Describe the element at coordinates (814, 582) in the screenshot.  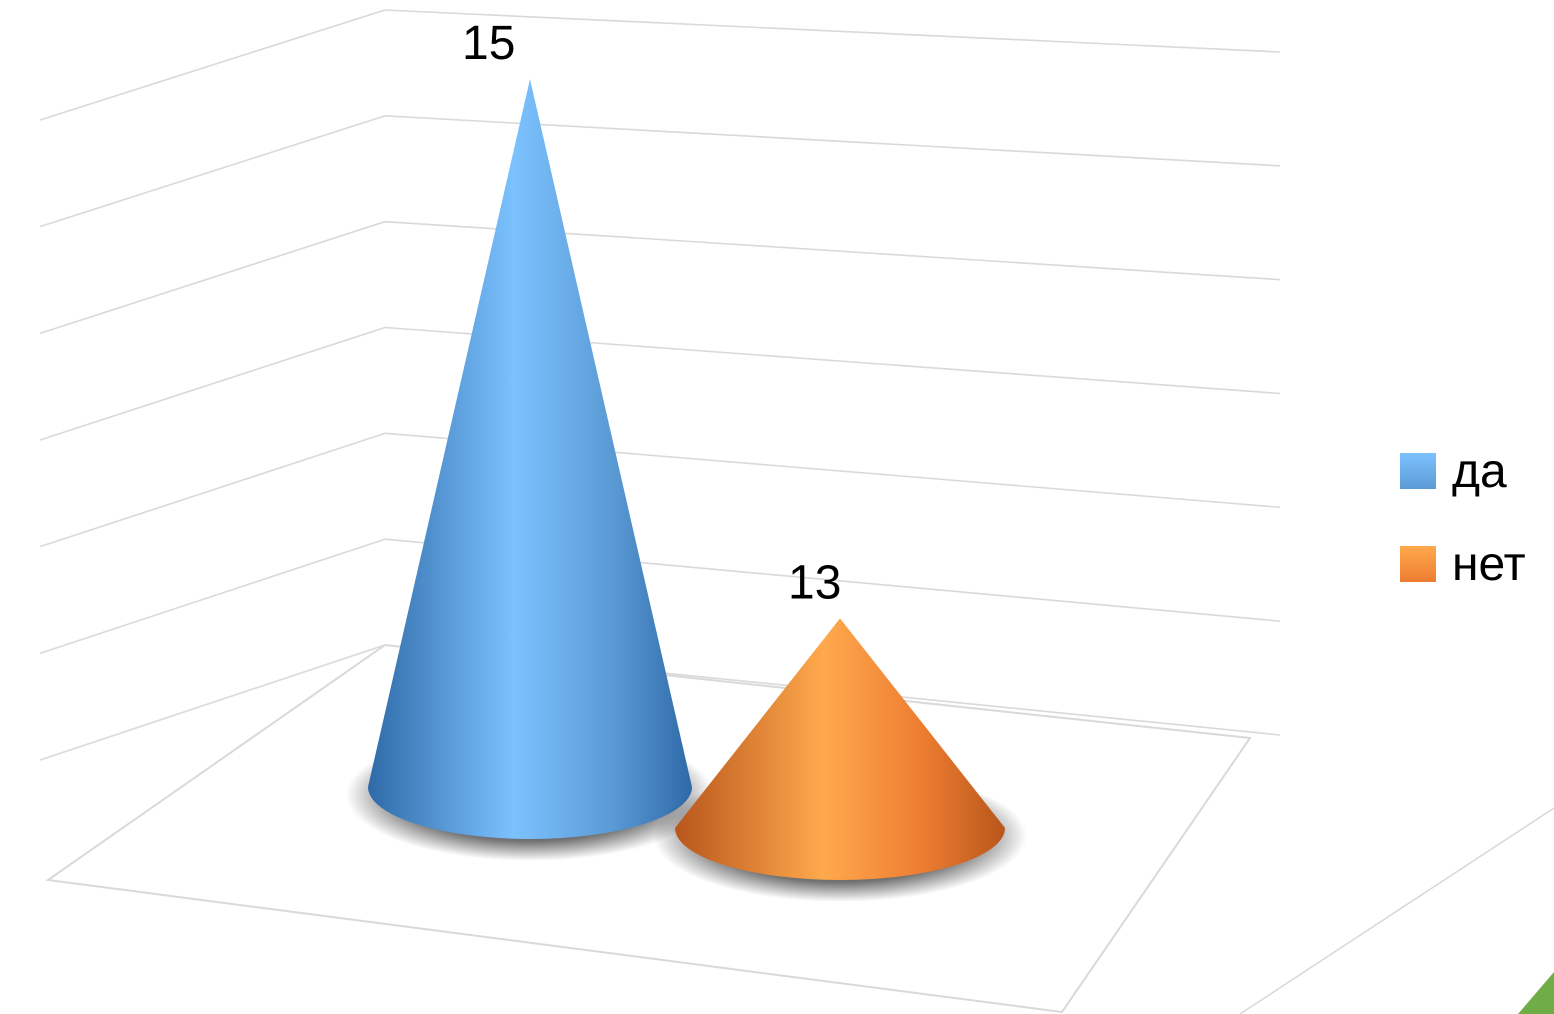
I see `data-label-2: 13` at that location.